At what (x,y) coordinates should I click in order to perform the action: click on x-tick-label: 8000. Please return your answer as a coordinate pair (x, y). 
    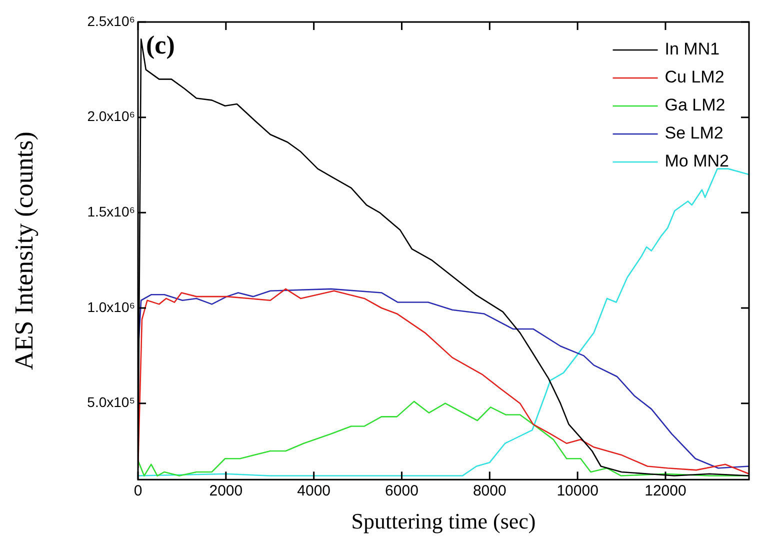
    Looking at the image, I should click on (489, 491).